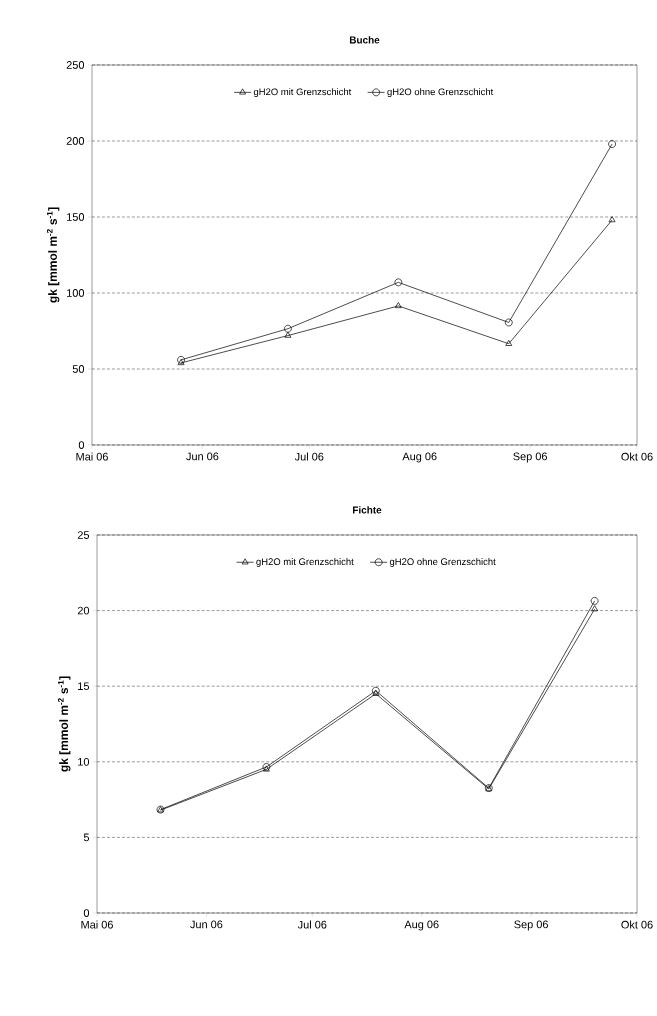  What do you see at coordinates (76, 217) in the screenshot?
I see `y-tick-label: 150` at bounding box center [76, 217].